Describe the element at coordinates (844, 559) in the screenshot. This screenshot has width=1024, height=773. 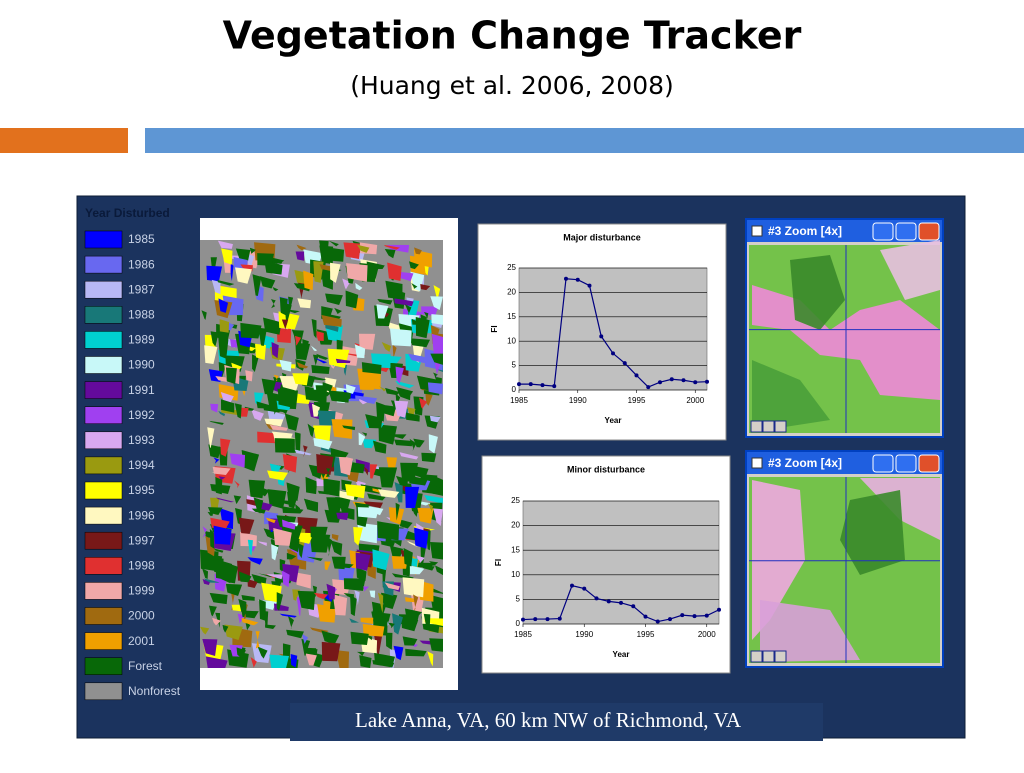
I see `zoom-window: #3 Zoom [4x]` at that location.